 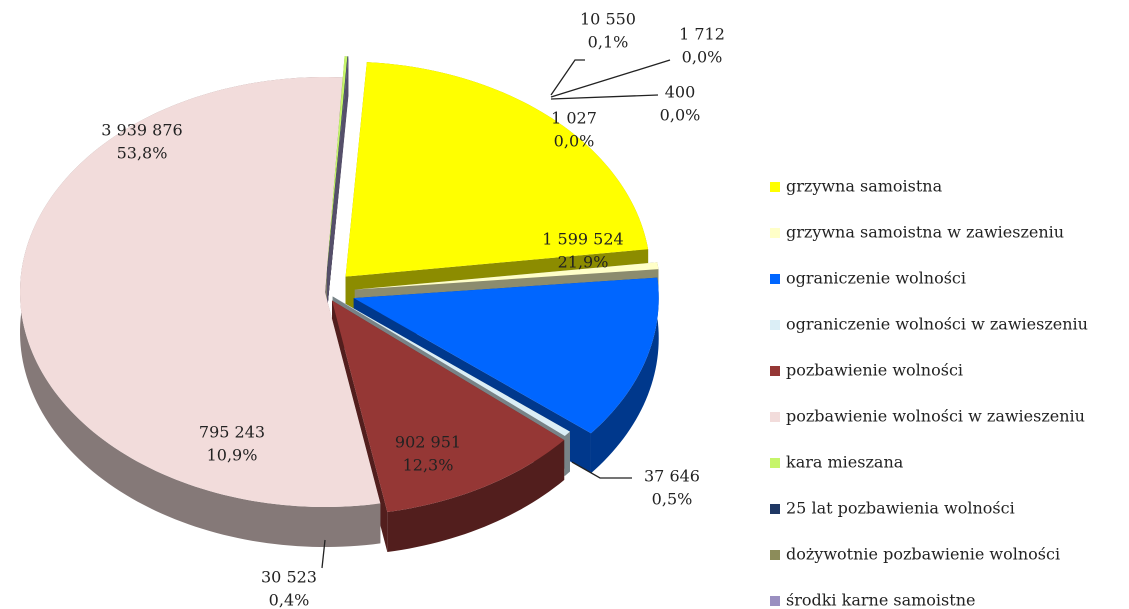 I want to click on legend-label: grzywna samoistna, so click(x=864, y=186).